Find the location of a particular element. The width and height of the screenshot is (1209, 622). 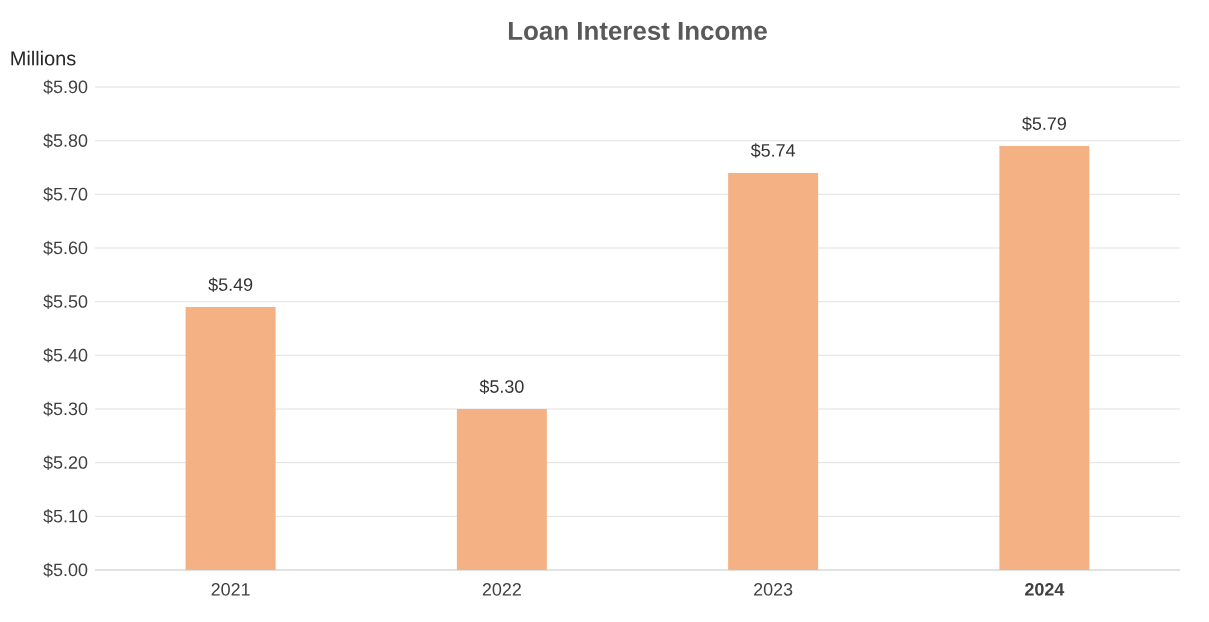

data-label: $5.74 is located at coordinates (773, 150).